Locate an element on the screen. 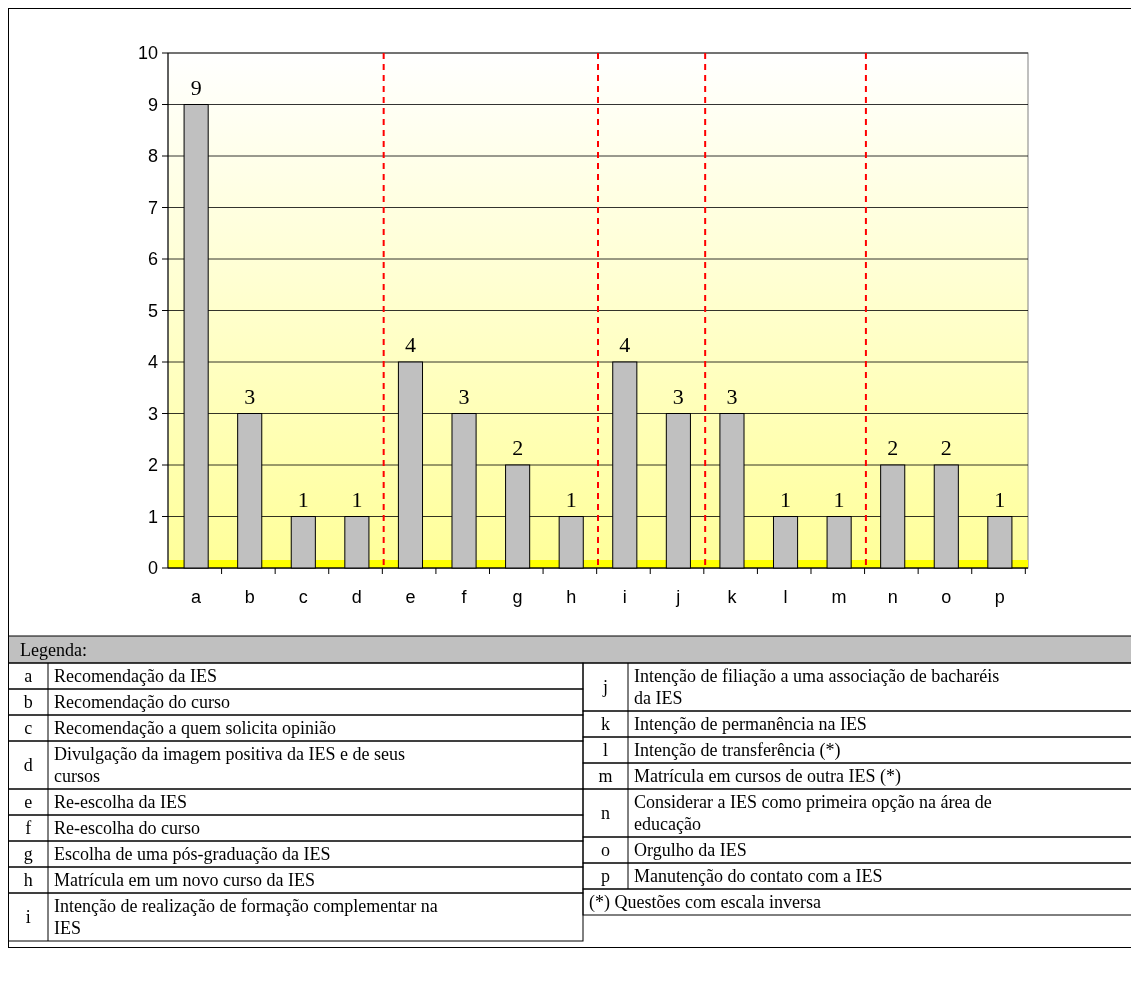 Image resolution: width=1131 pixels, height=981 pixels. x-tick-label: k is located at coordinates (732, 597).